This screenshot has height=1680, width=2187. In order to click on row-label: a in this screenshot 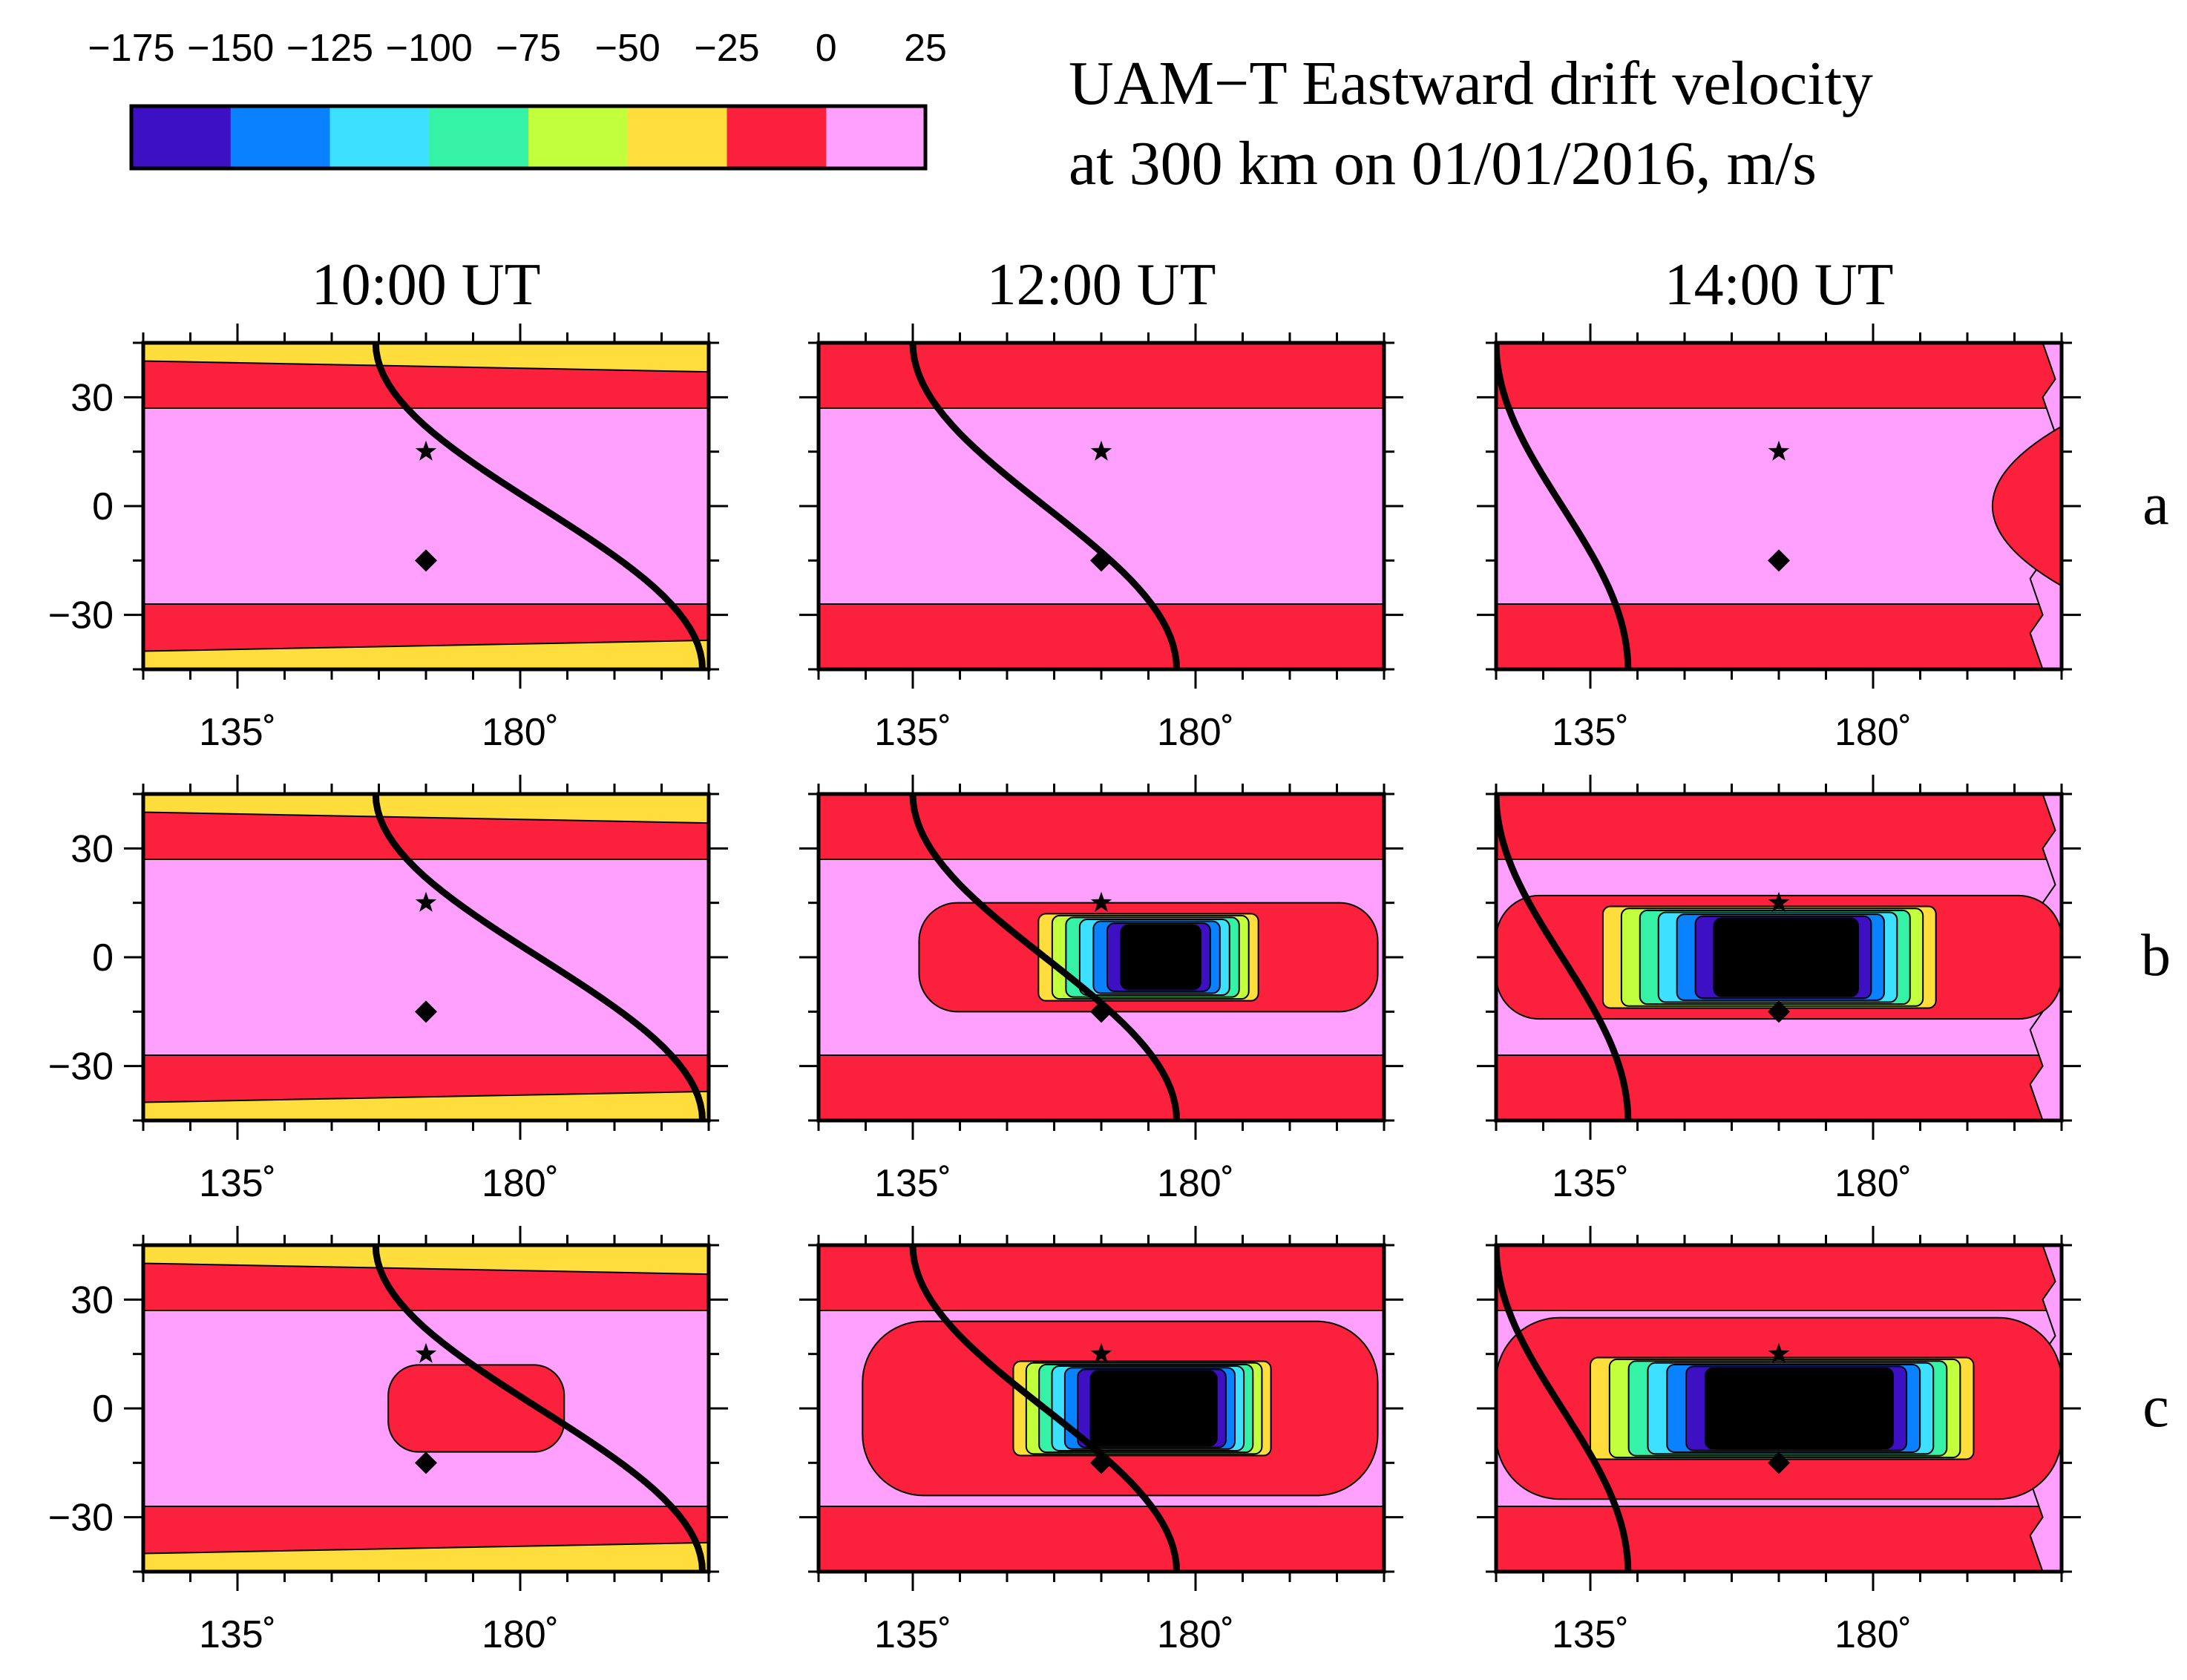, I will do `click(2155, 505)`.